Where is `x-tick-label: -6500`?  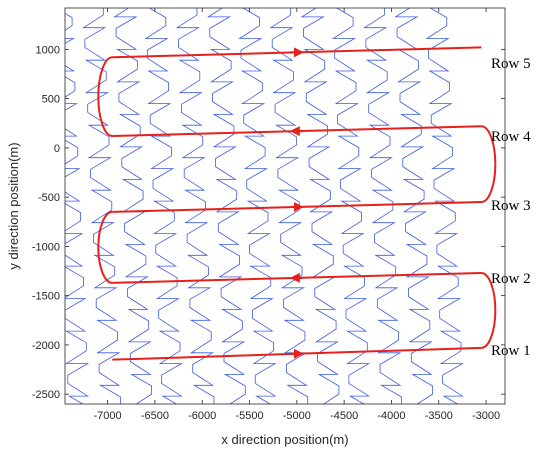 x-tick-label: -6500 is located at coordinates (155, 416).